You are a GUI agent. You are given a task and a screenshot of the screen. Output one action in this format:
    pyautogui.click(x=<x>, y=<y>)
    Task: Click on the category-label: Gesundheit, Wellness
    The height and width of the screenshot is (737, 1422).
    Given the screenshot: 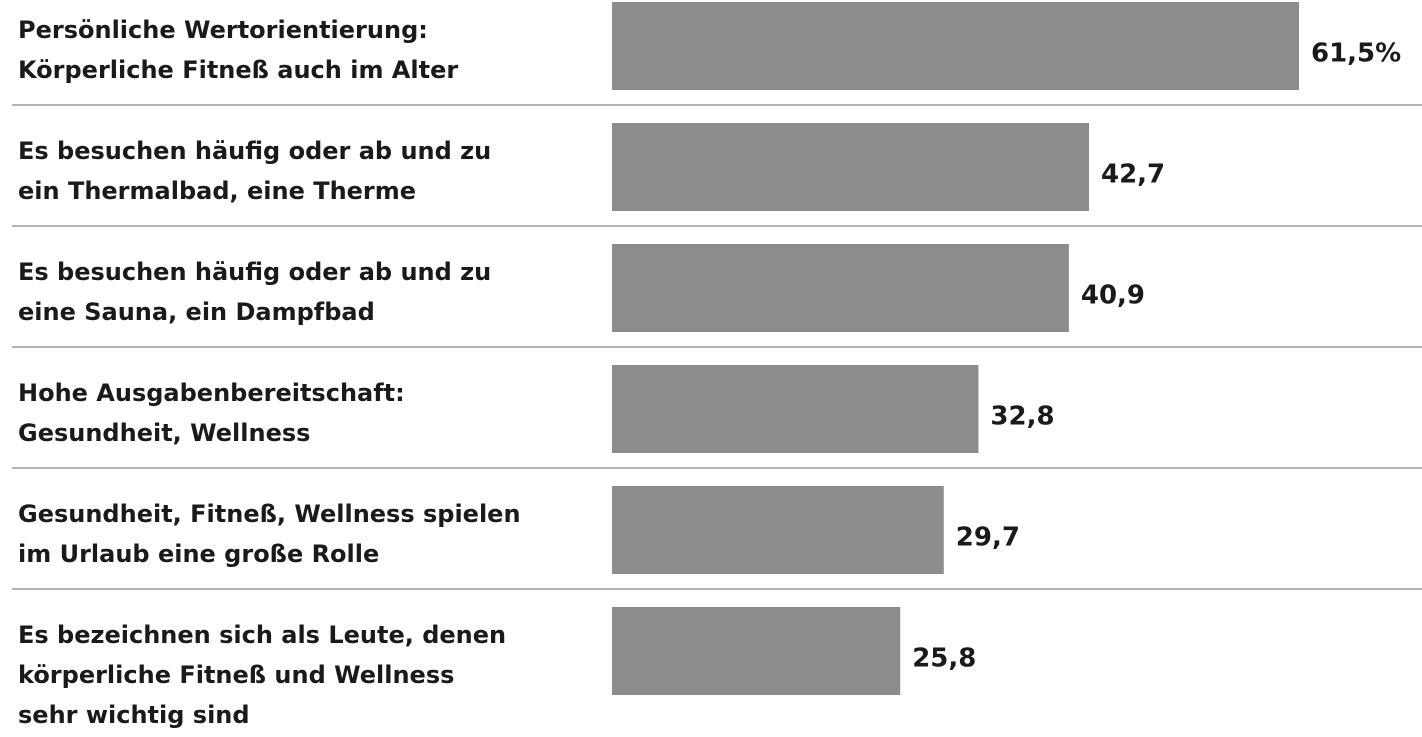 What is the action you would take?
    pyautogui.click(x=164, y=433)
    